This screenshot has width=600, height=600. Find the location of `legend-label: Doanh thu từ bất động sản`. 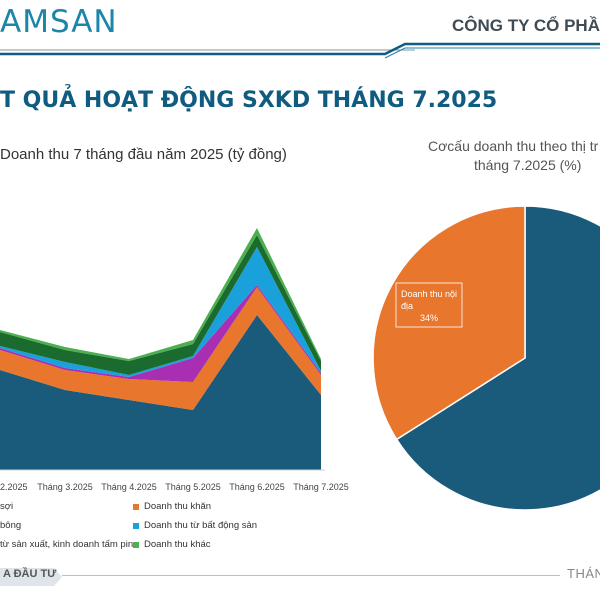

legend-label: Doanh thu từ bất động sản is located at coordinates (201, 525).